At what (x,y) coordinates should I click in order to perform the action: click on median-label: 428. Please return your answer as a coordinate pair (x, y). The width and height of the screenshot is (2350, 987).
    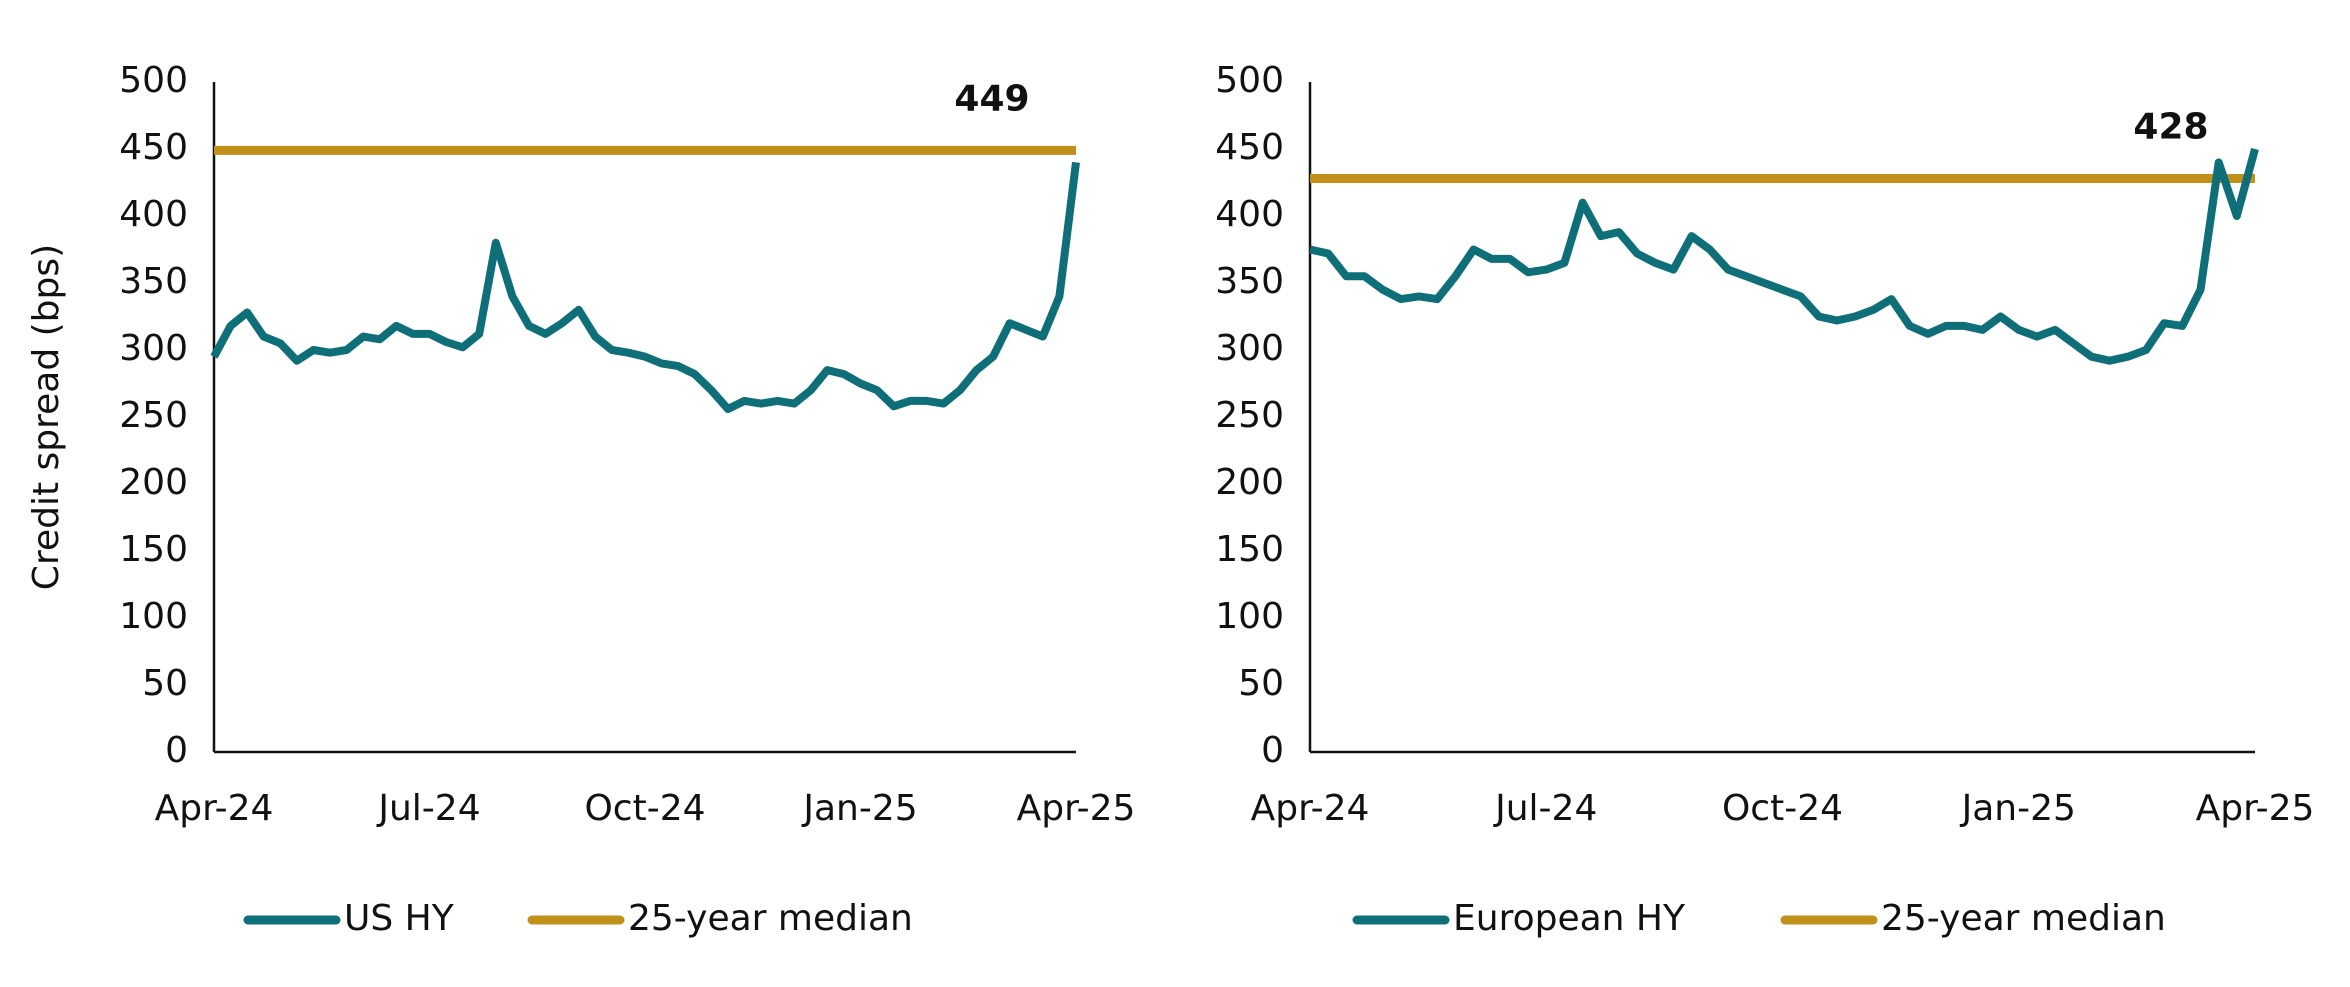
    Looking at the image, I should click on (2170, 126).